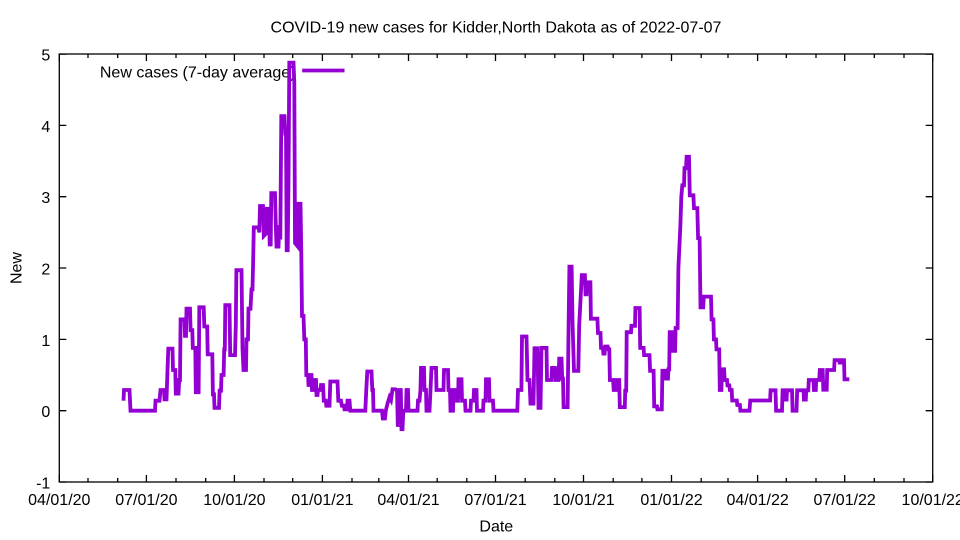 Image resolution: width=960 pixels, height=540 pixels. What do you see at coordinates (757, 500) in the screenshot?
I see `svg-text: 04/01/22` at bounding box center [757, 500].